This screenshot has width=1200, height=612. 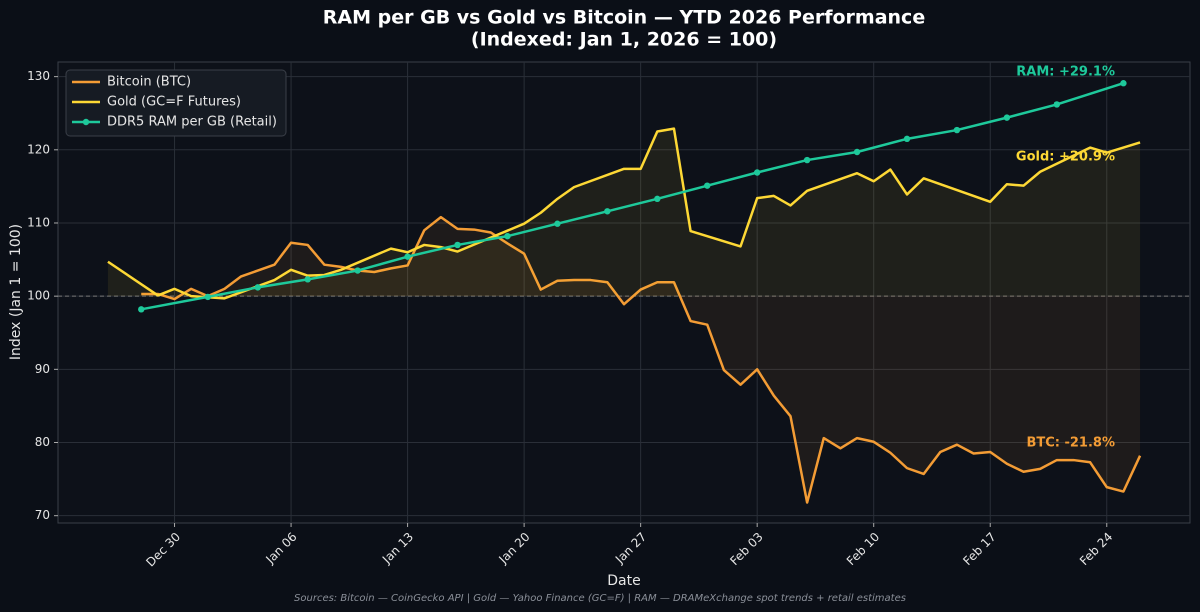 I want to click on annotation: BTC: -21.8%, so click(x=1070, y=443).